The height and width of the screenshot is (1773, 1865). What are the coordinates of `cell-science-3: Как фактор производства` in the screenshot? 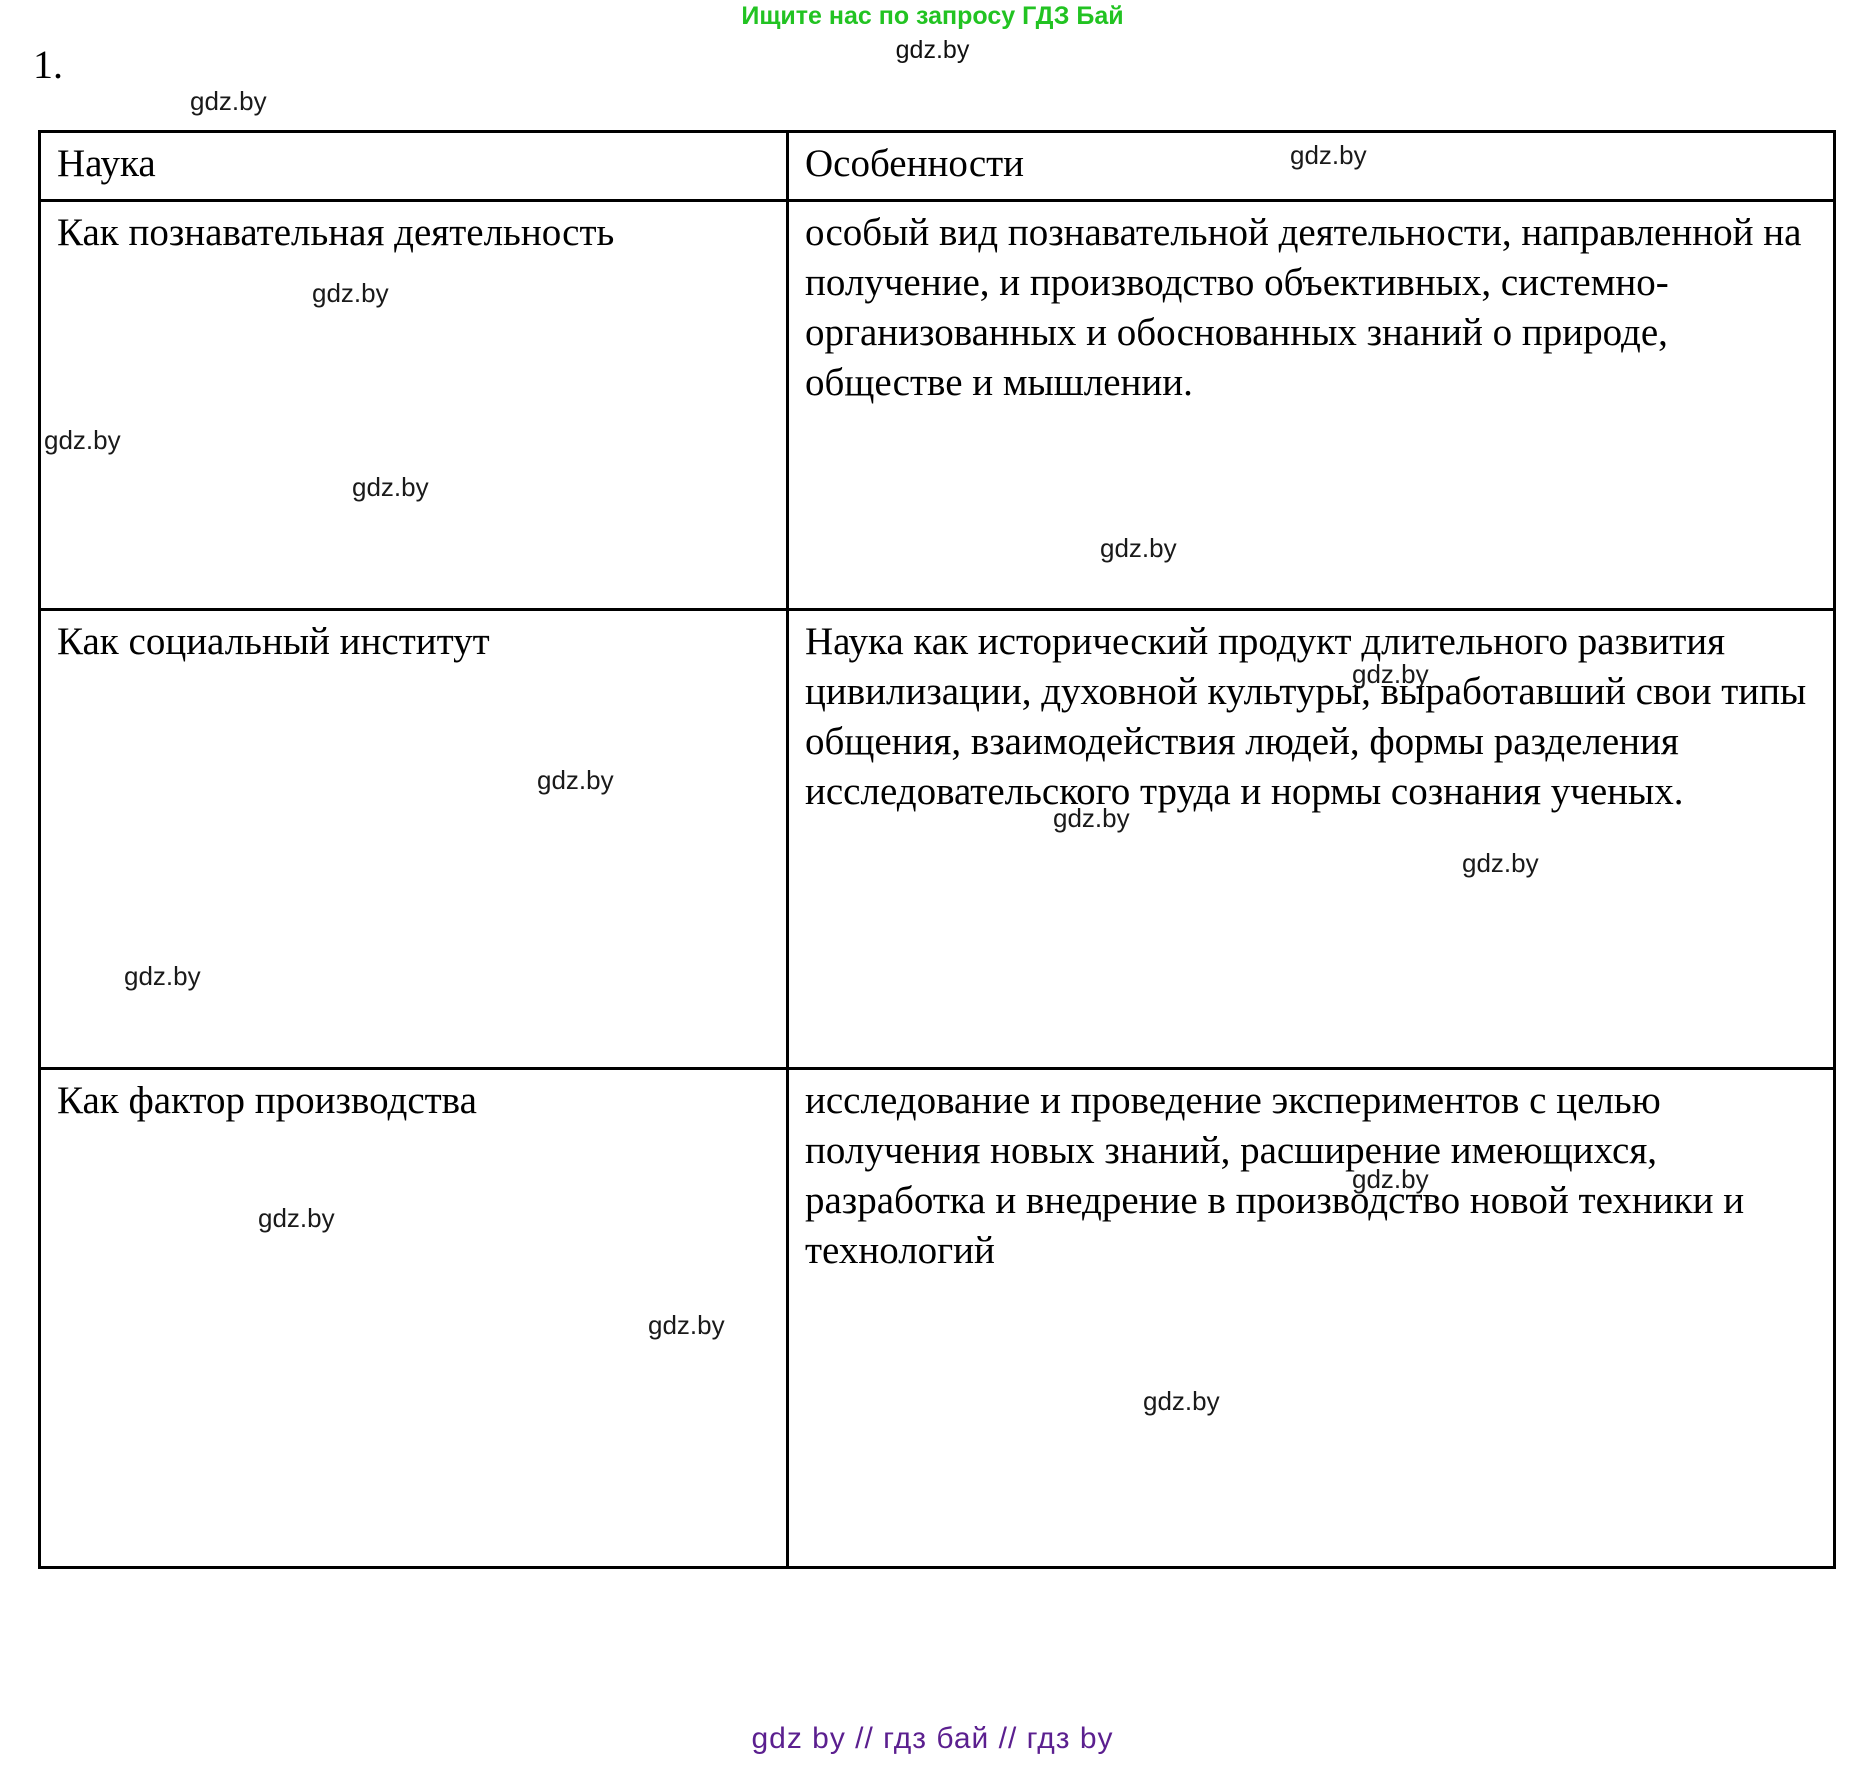 It's located at (413, 1317).